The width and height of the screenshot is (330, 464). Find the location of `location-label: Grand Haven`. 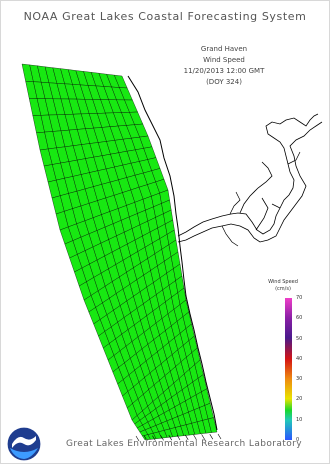

location-label: Grand Haven is located at coordinates (224, 49).